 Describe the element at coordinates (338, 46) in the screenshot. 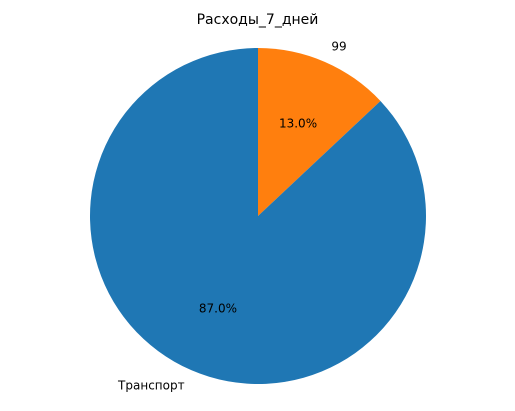

I see `slice-label-0: 99` at that location.